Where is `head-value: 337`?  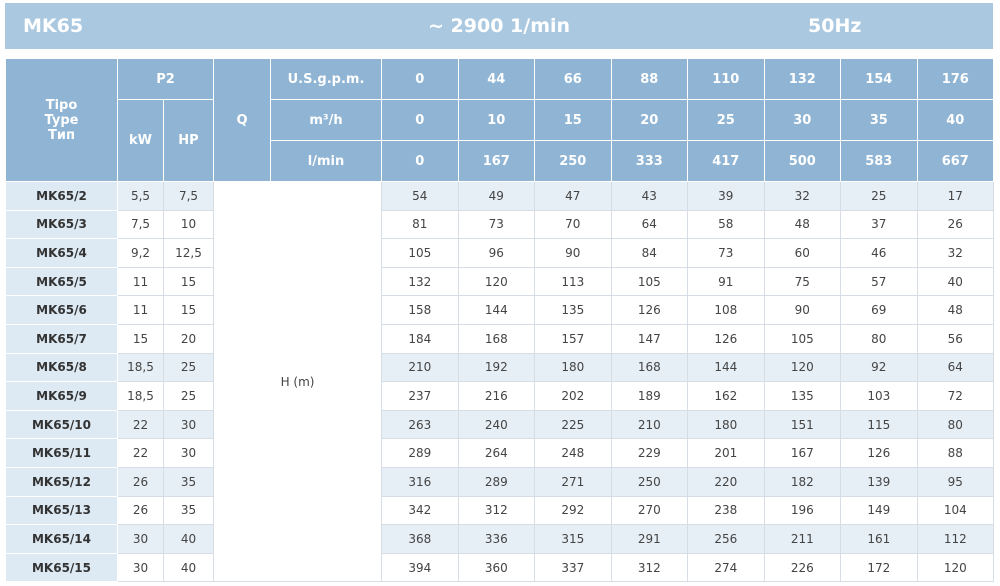
head-value: 337 is located at coordinates (573, 567).